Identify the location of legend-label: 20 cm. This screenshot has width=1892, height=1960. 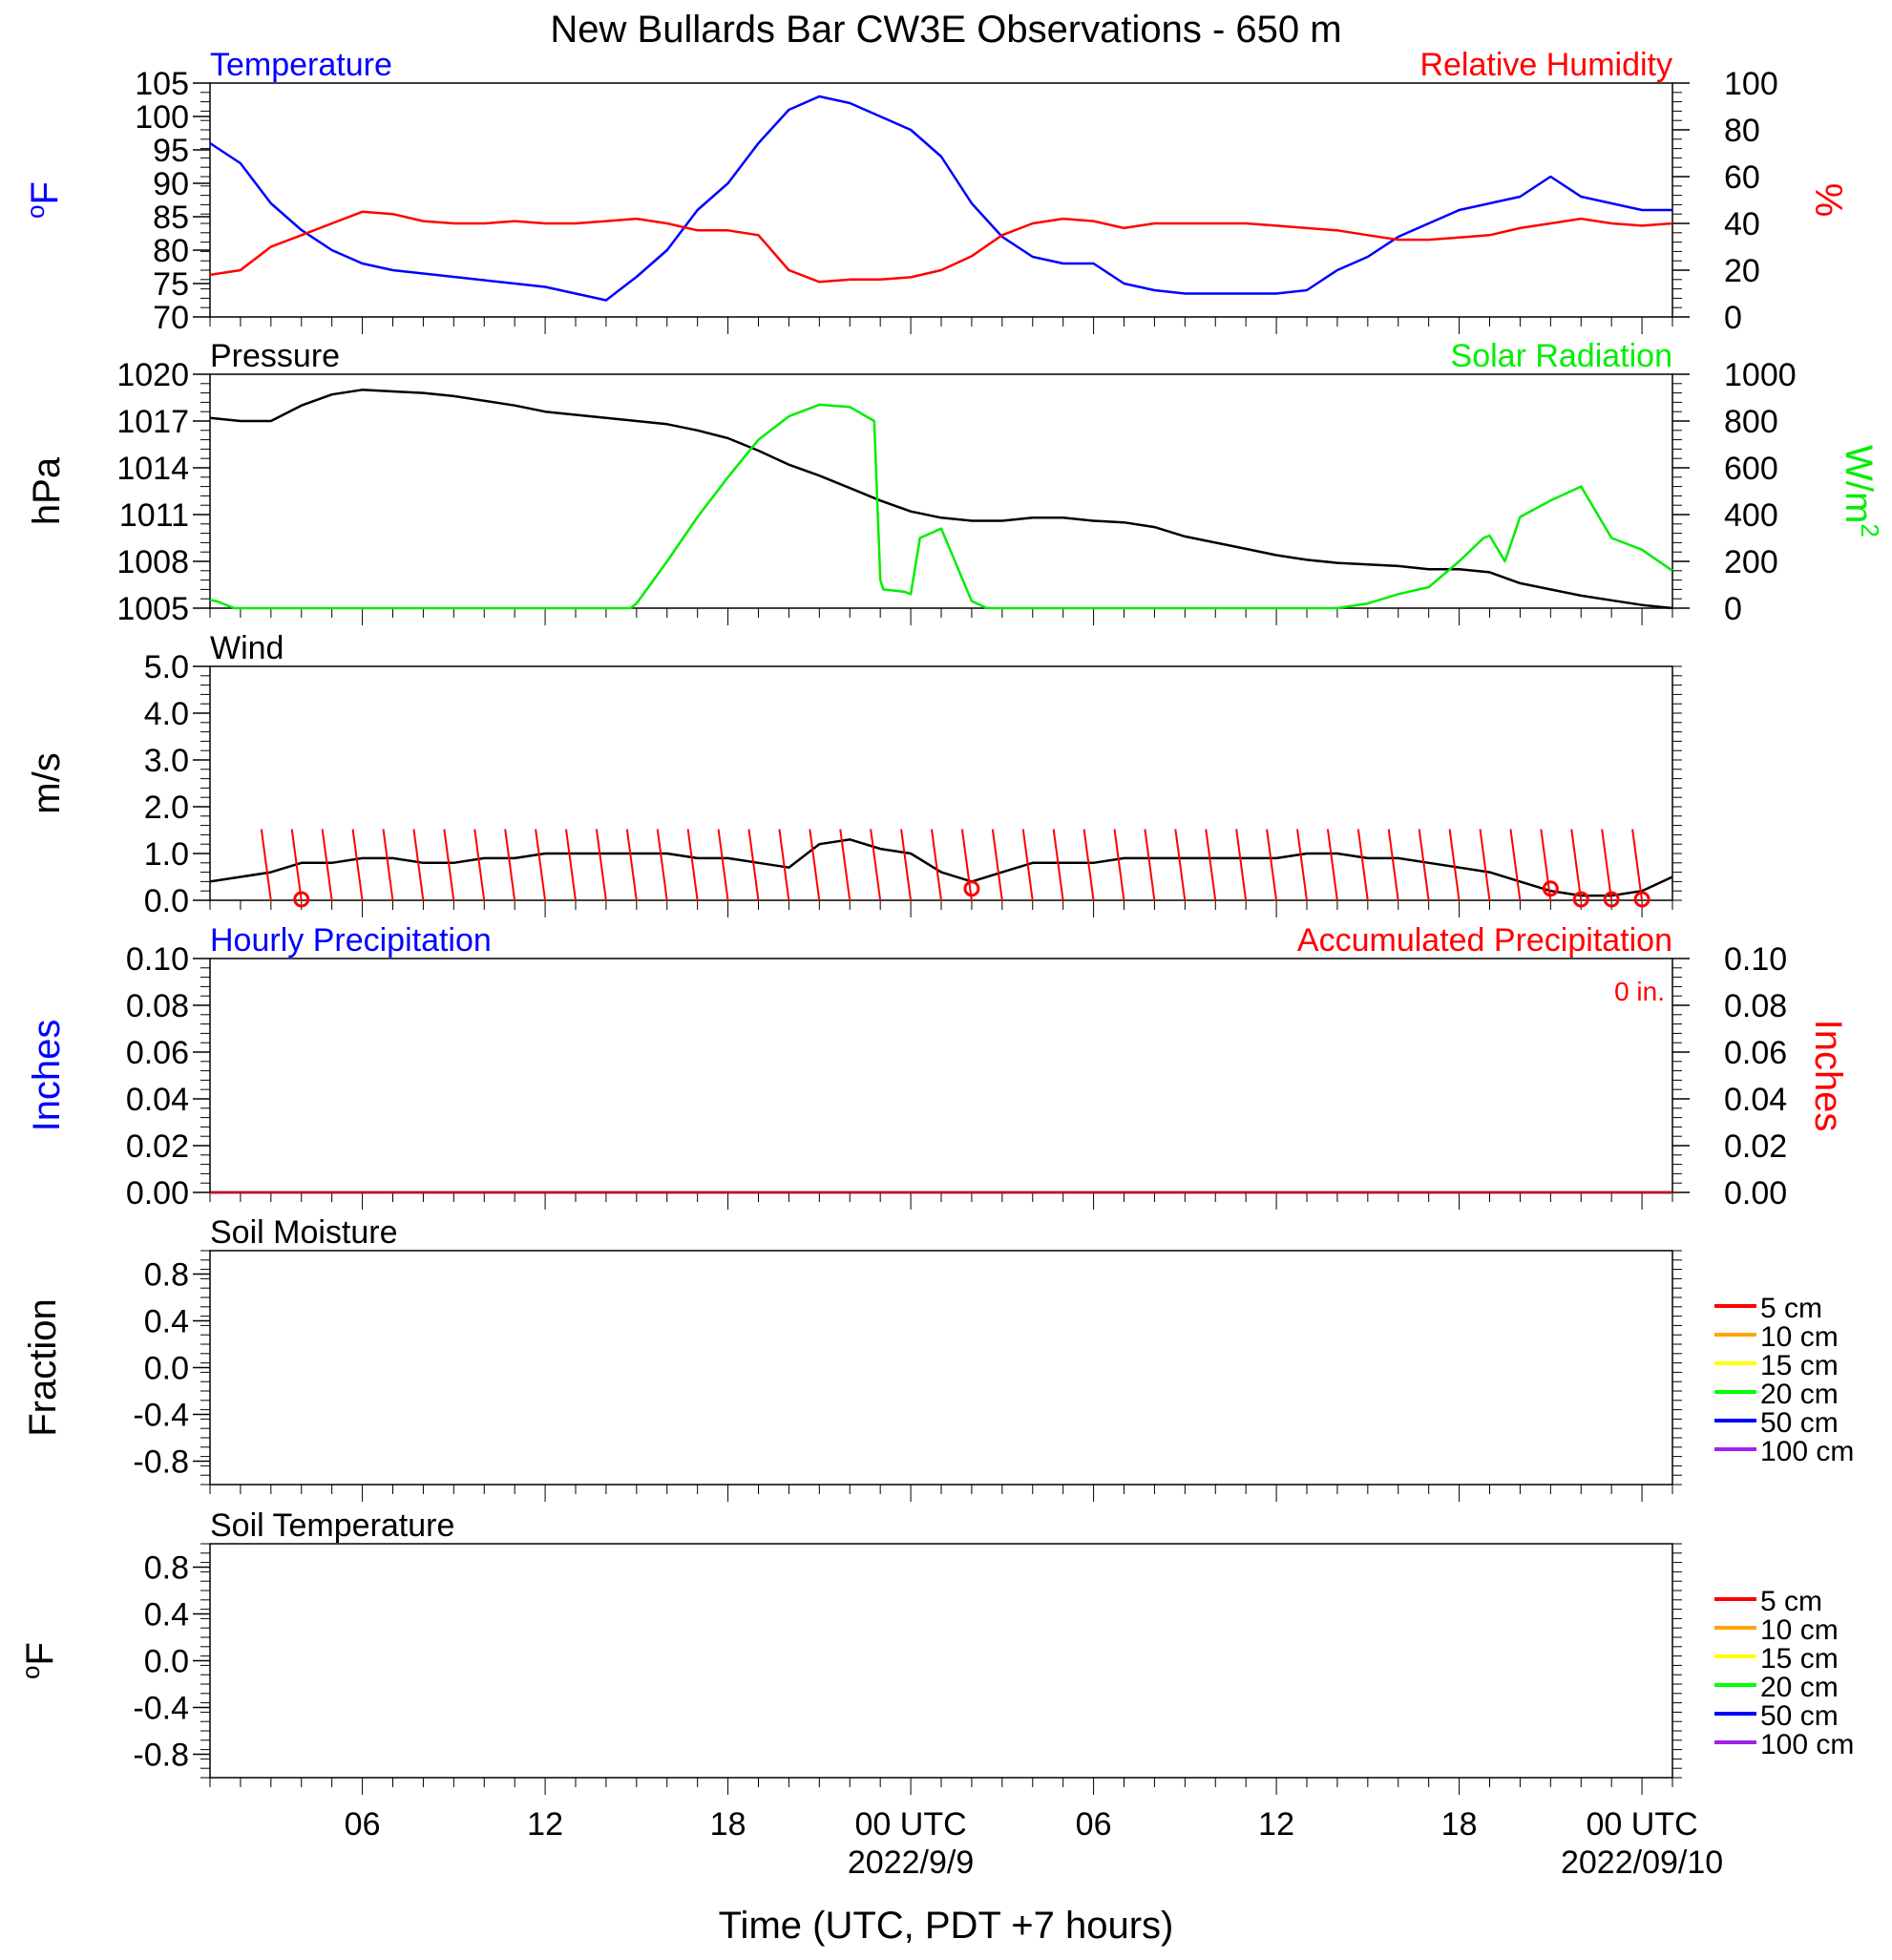
(1799, 1687).